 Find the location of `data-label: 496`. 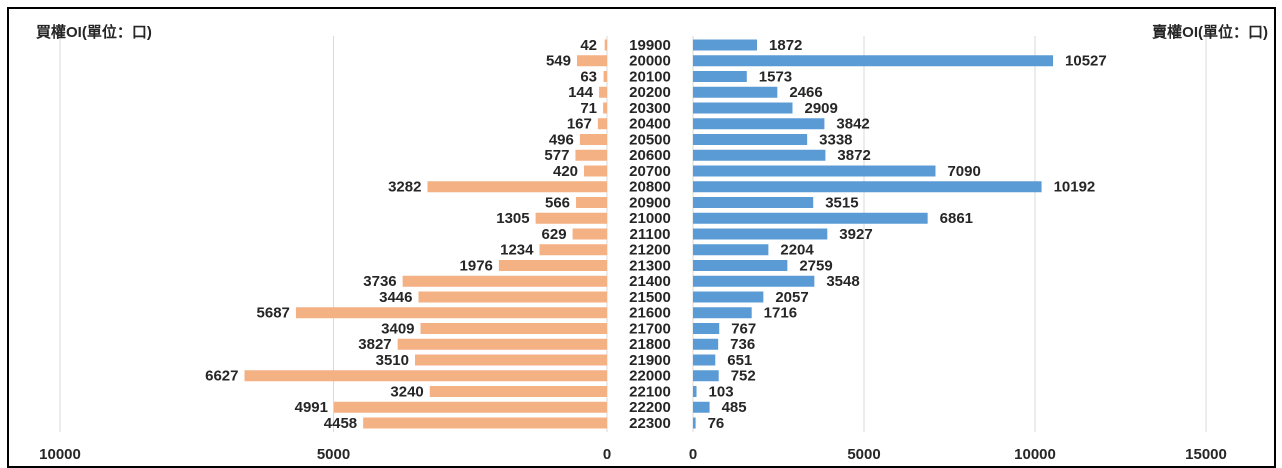

data-label: 496 is located at coordinates (561, 139).